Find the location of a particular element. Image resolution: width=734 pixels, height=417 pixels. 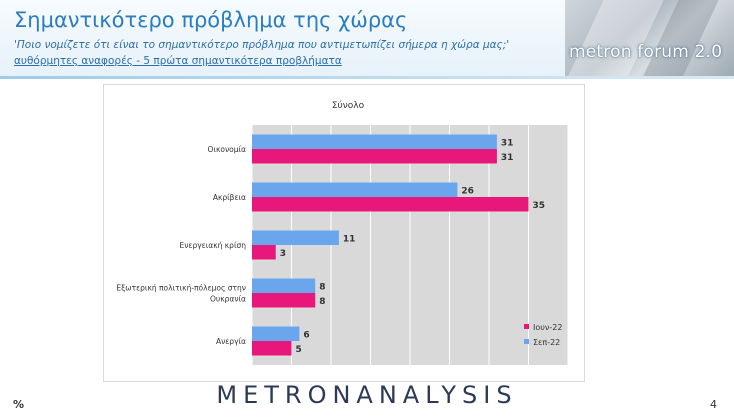

data-label-sep22: 26 is located at coordinates (467, 191).